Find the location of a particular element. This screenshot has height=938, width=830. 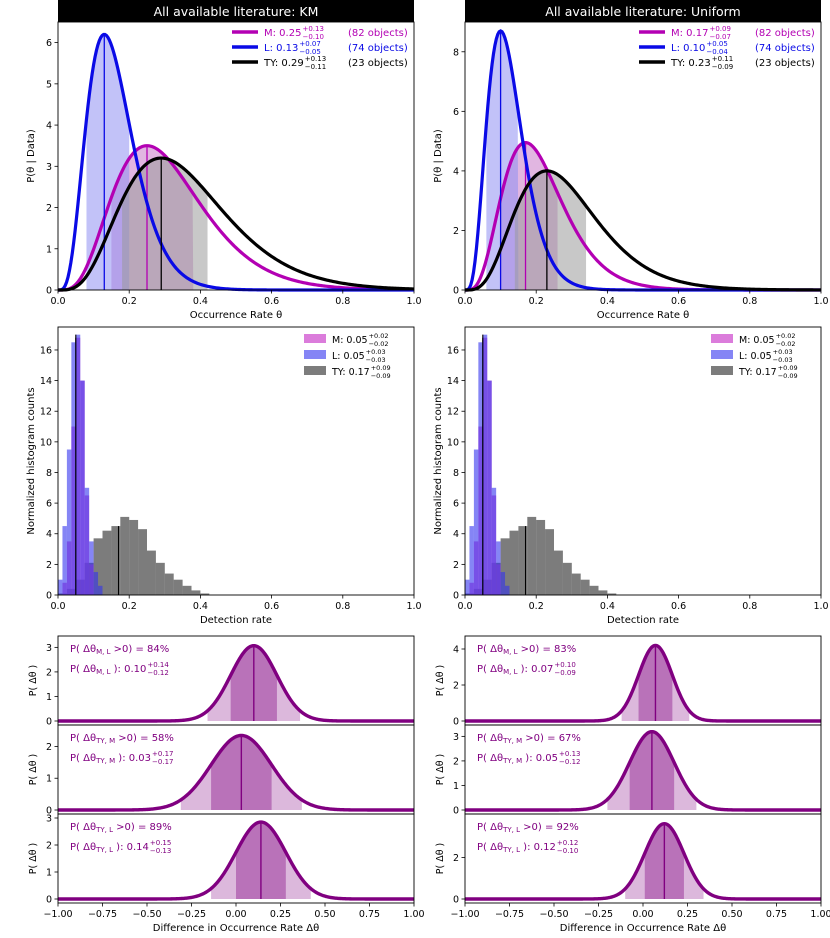

legend-label-m: M: 0.05 is located at coordinates (757, 340).